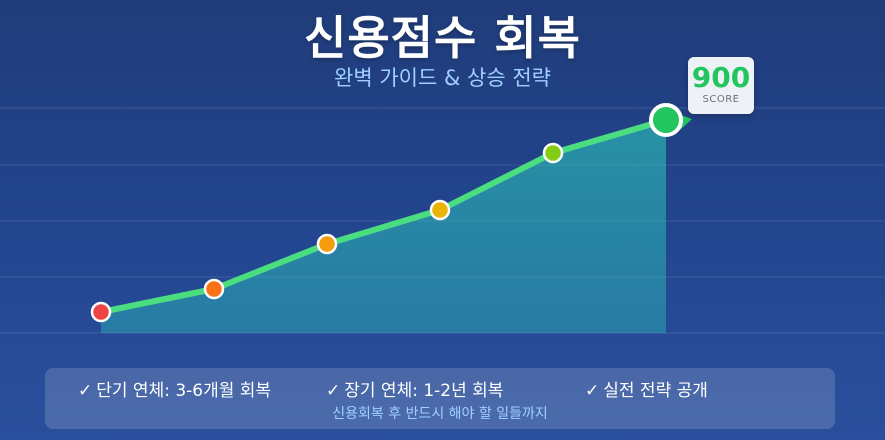 The width and height of the screenshot is (885, 440). What do you see at coordinates (666, 120) in the screenshot?
I see `chart-point-final` at bounding box center [666, 120].